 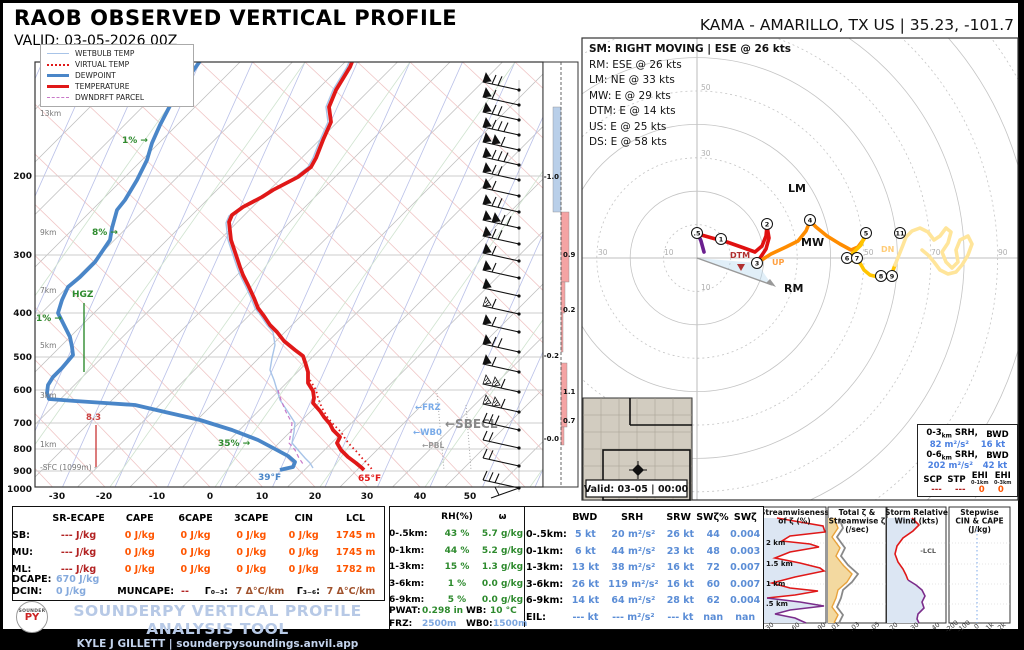 What do you see at coordinates (769, 626) in the screenshot?
I see `panel-x-tick: 30` at bounding box center [769, 626].